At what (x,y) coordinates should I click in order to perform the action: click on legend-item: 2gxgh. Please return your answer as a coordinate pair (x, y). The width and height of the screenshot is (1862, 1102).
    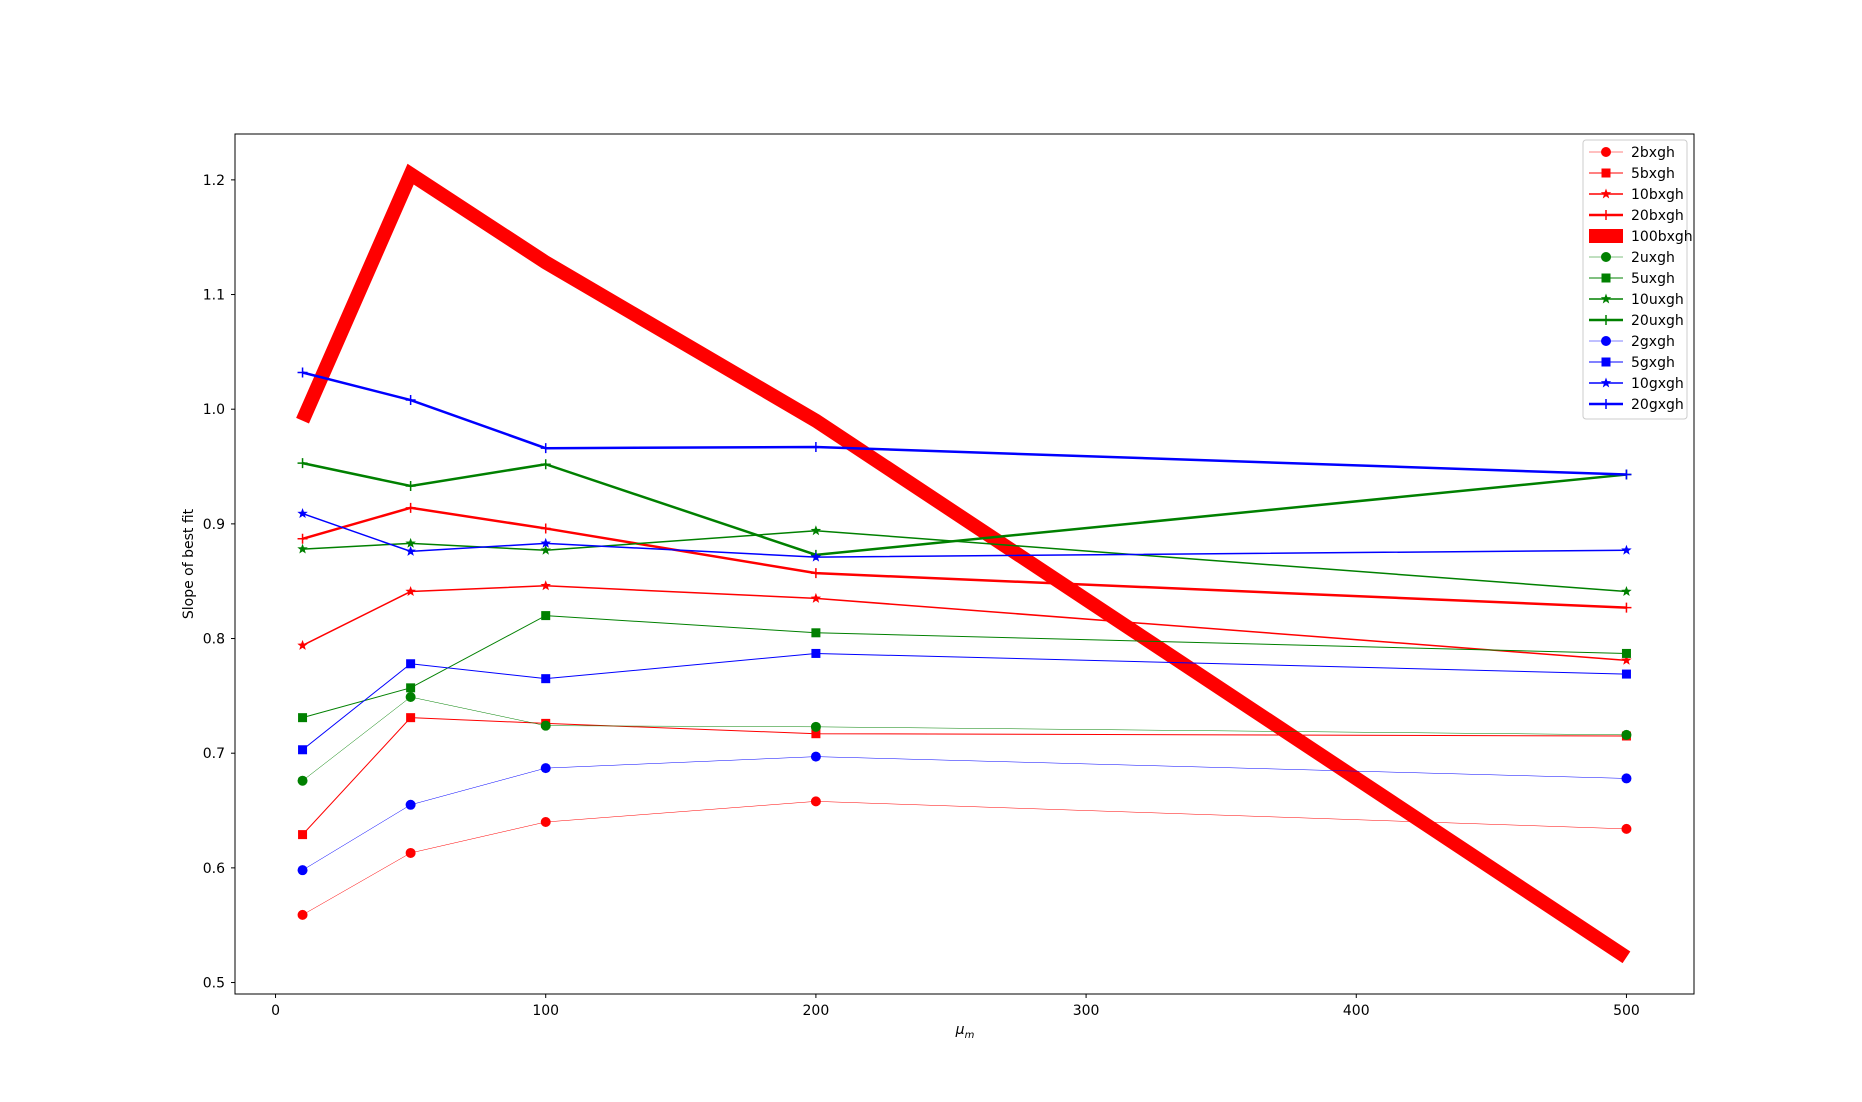
    Looking at the image, I should click on (1632, 342).